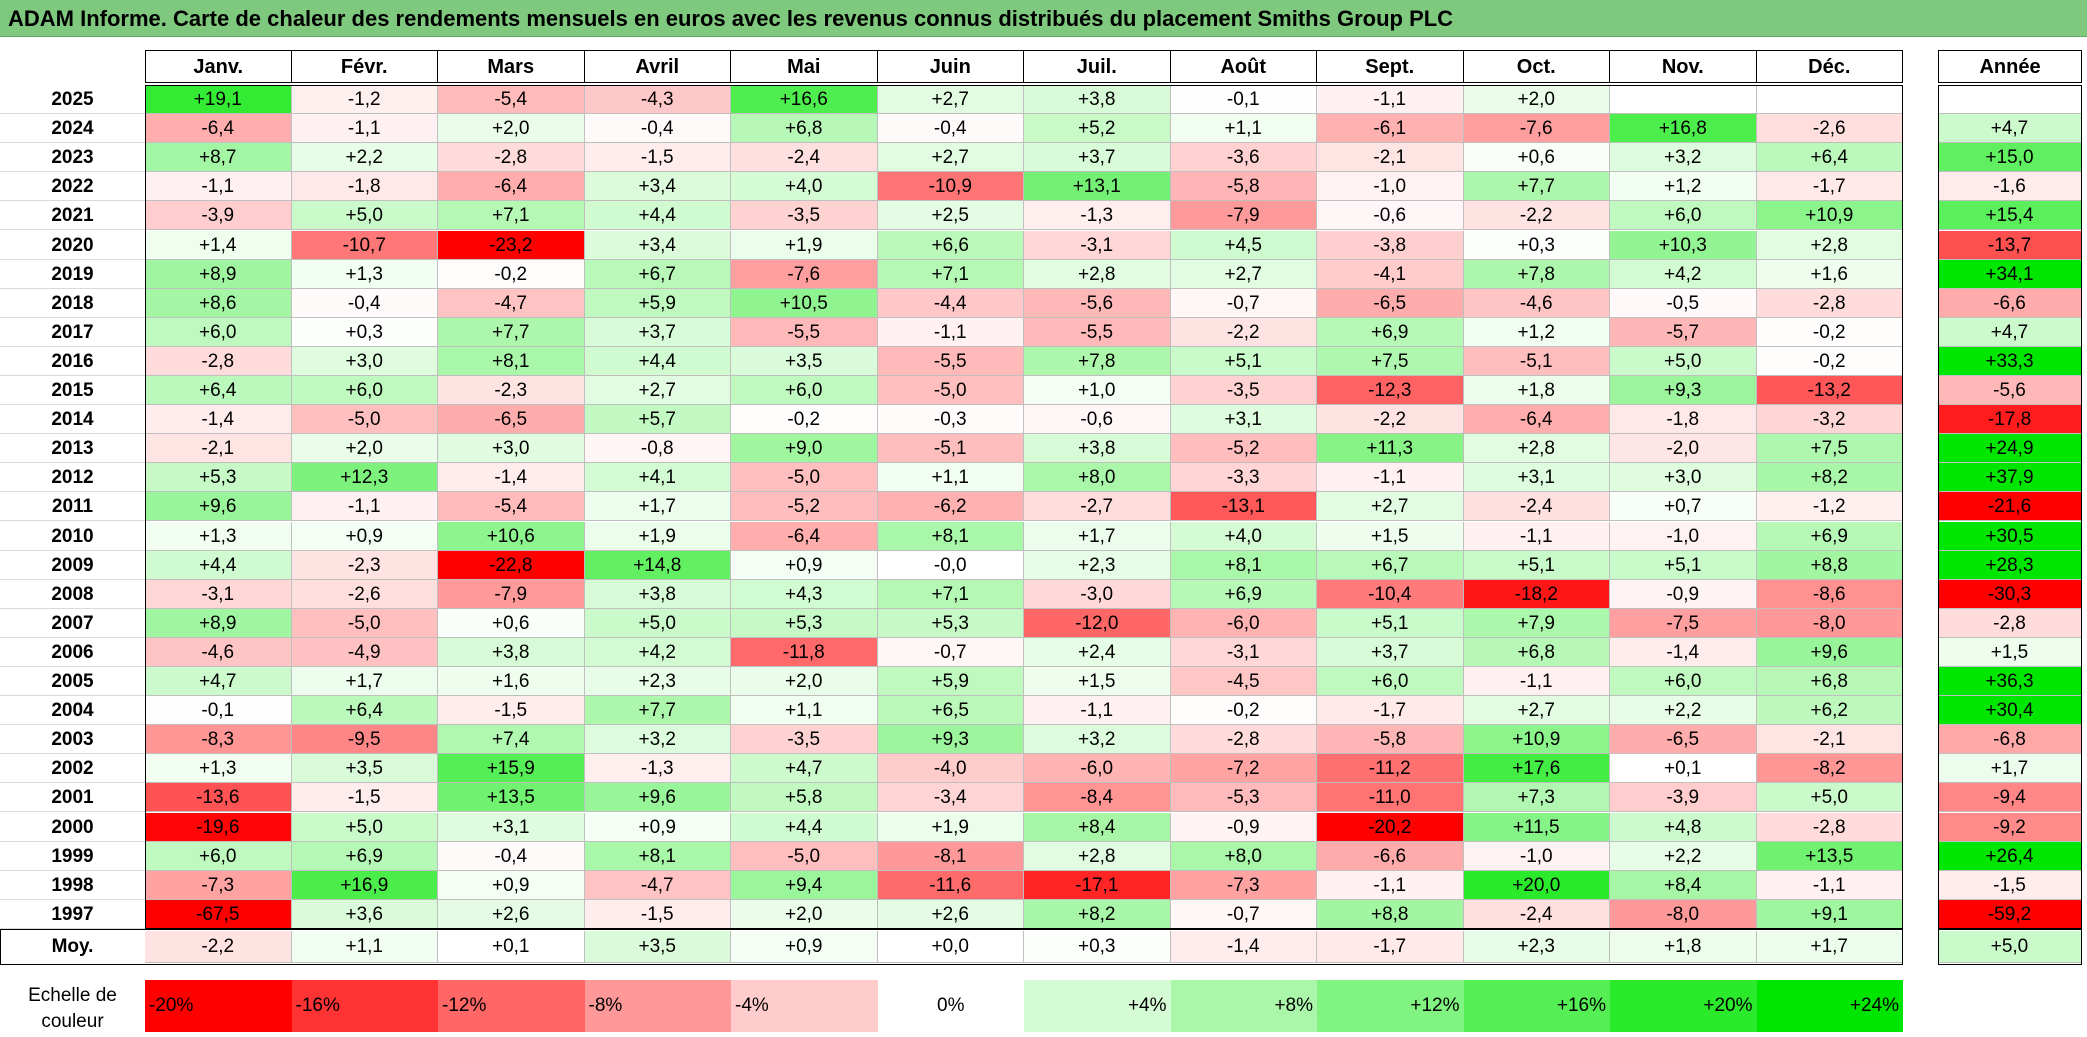 The height and width of the screenshot is (1037, 2087). What do you see at coordinates (1243, 129) in the screenshot?
I see `heatmap-cell: +1,1` at bounding box center [1243, 129].